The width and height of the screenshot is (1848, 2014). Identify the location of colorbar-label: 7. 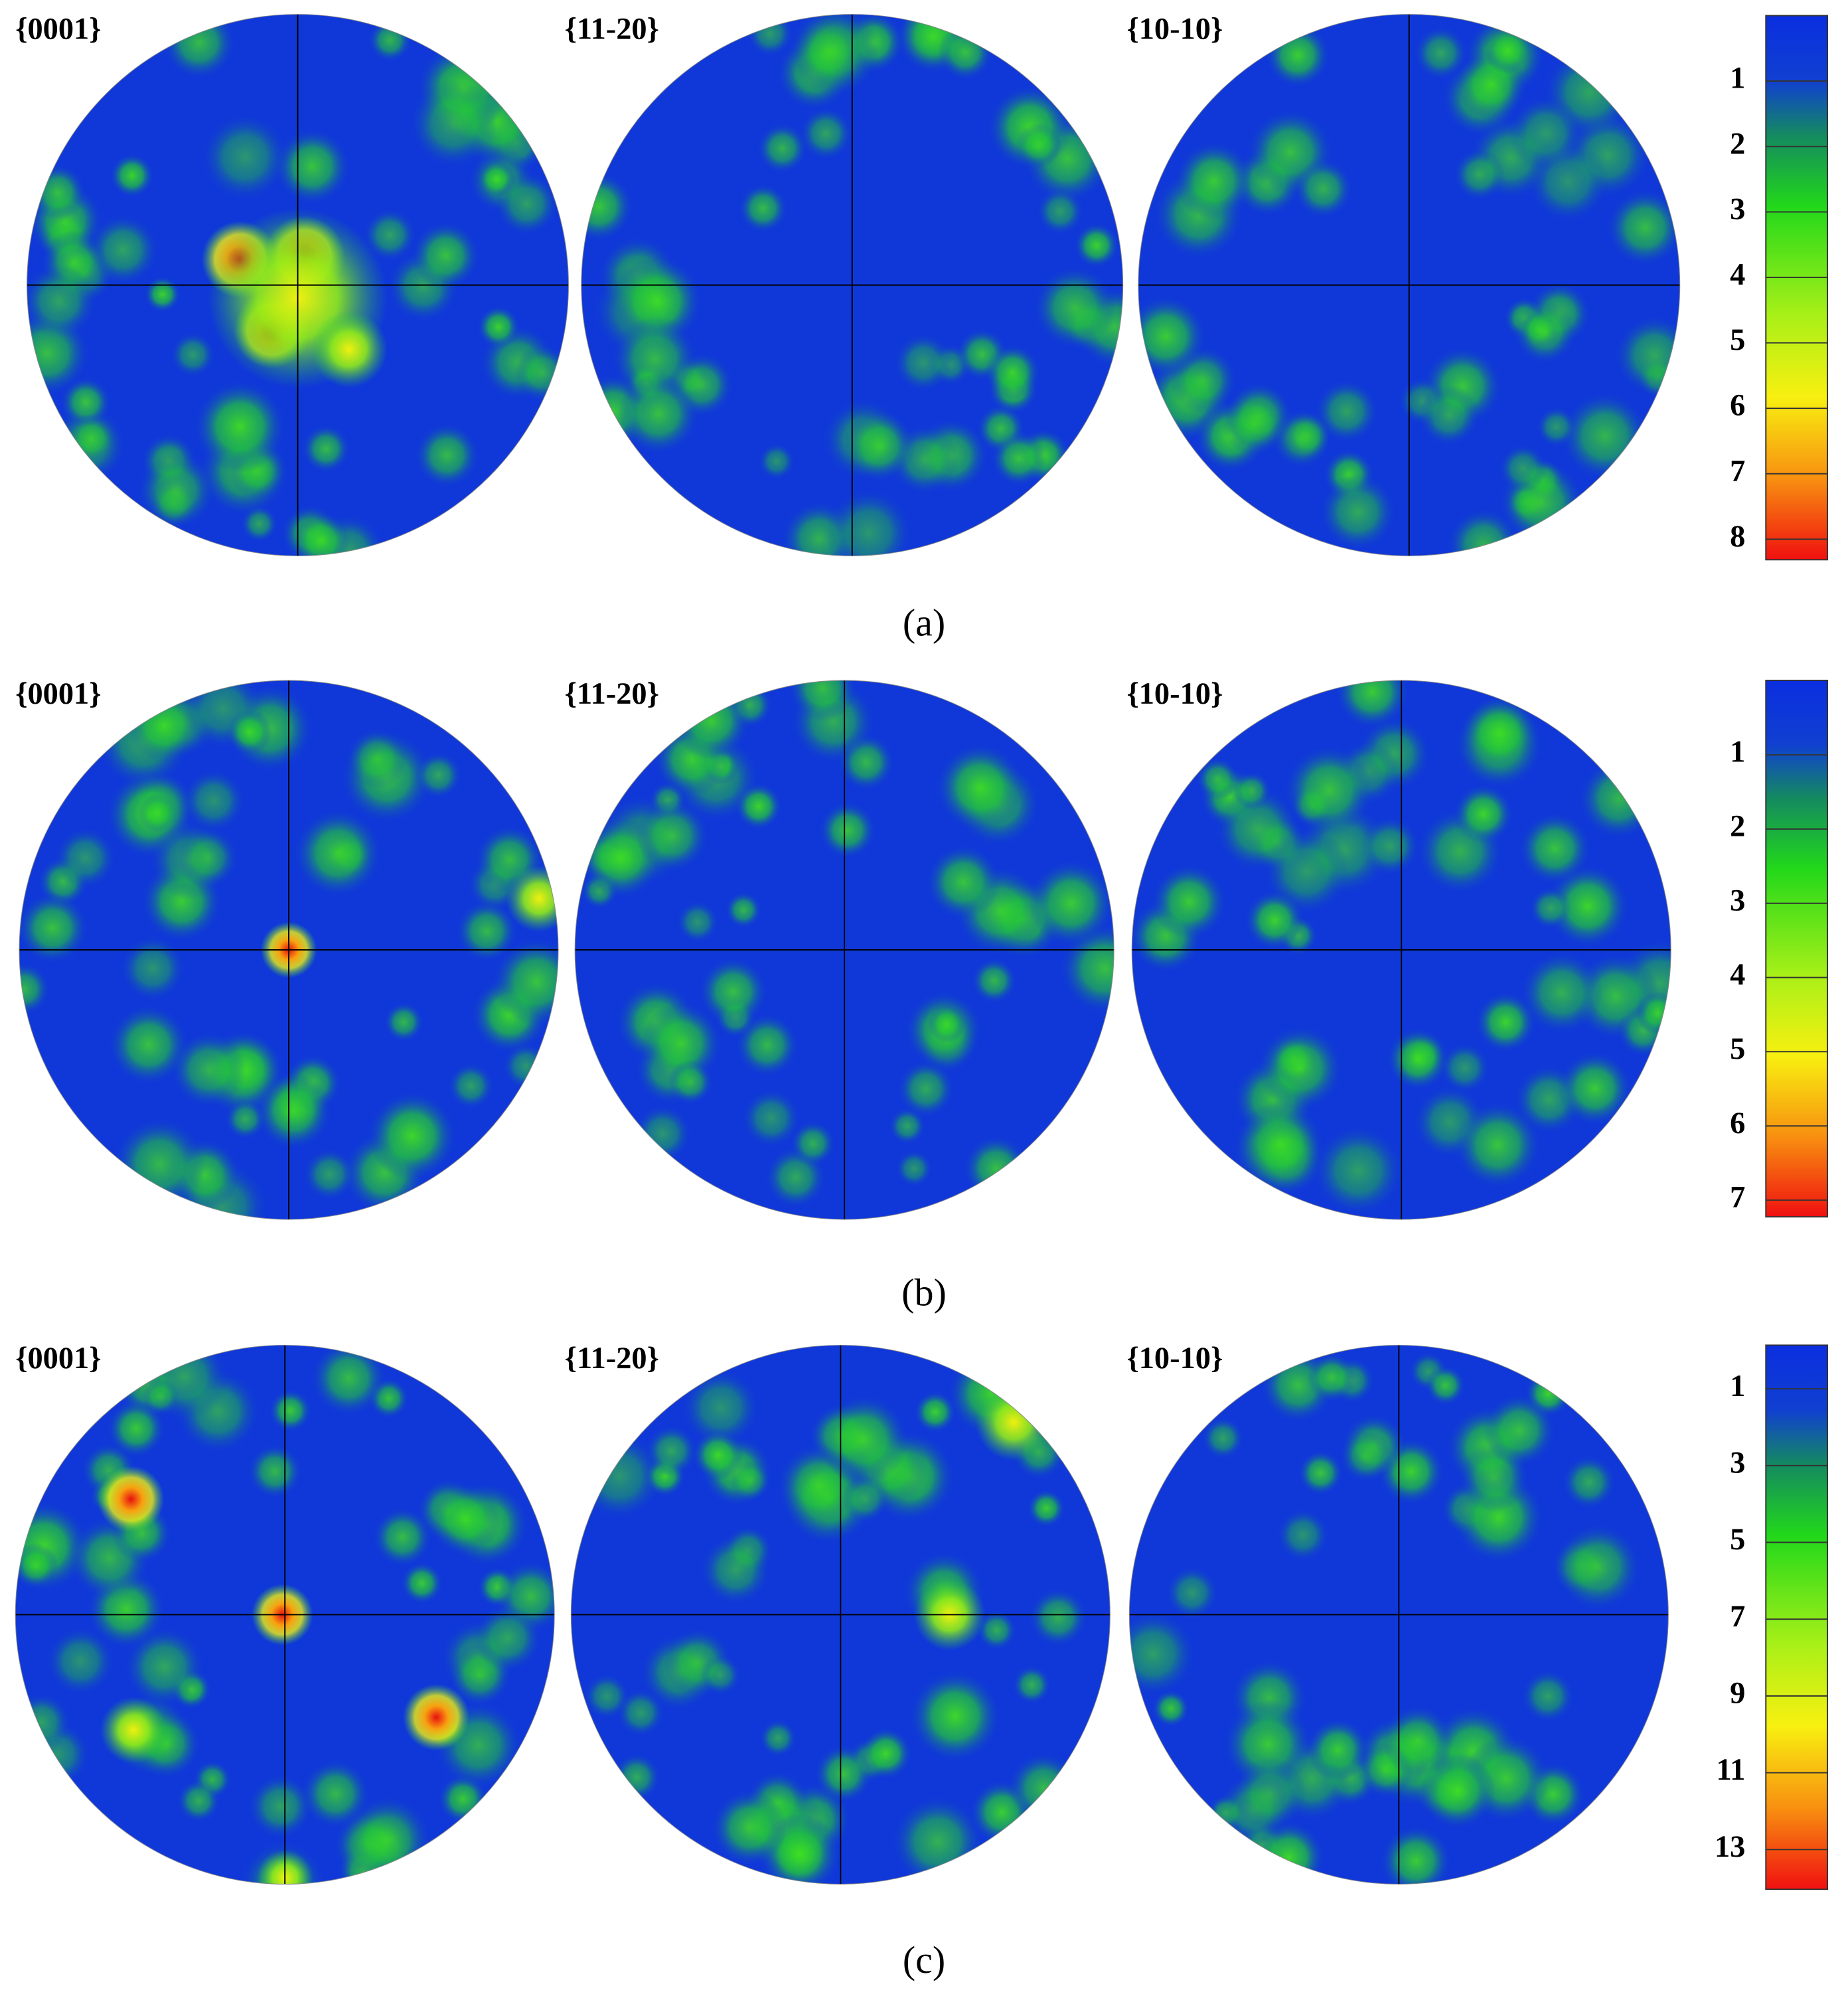
(1738, 1198).